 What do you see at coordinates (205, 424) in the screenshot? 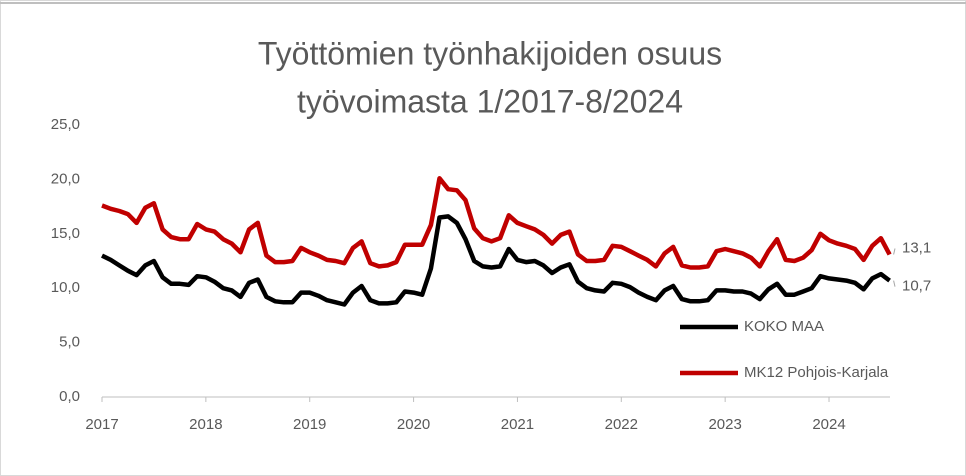
I see `x-tick-label: 2018` at bounding box center [205, 424].